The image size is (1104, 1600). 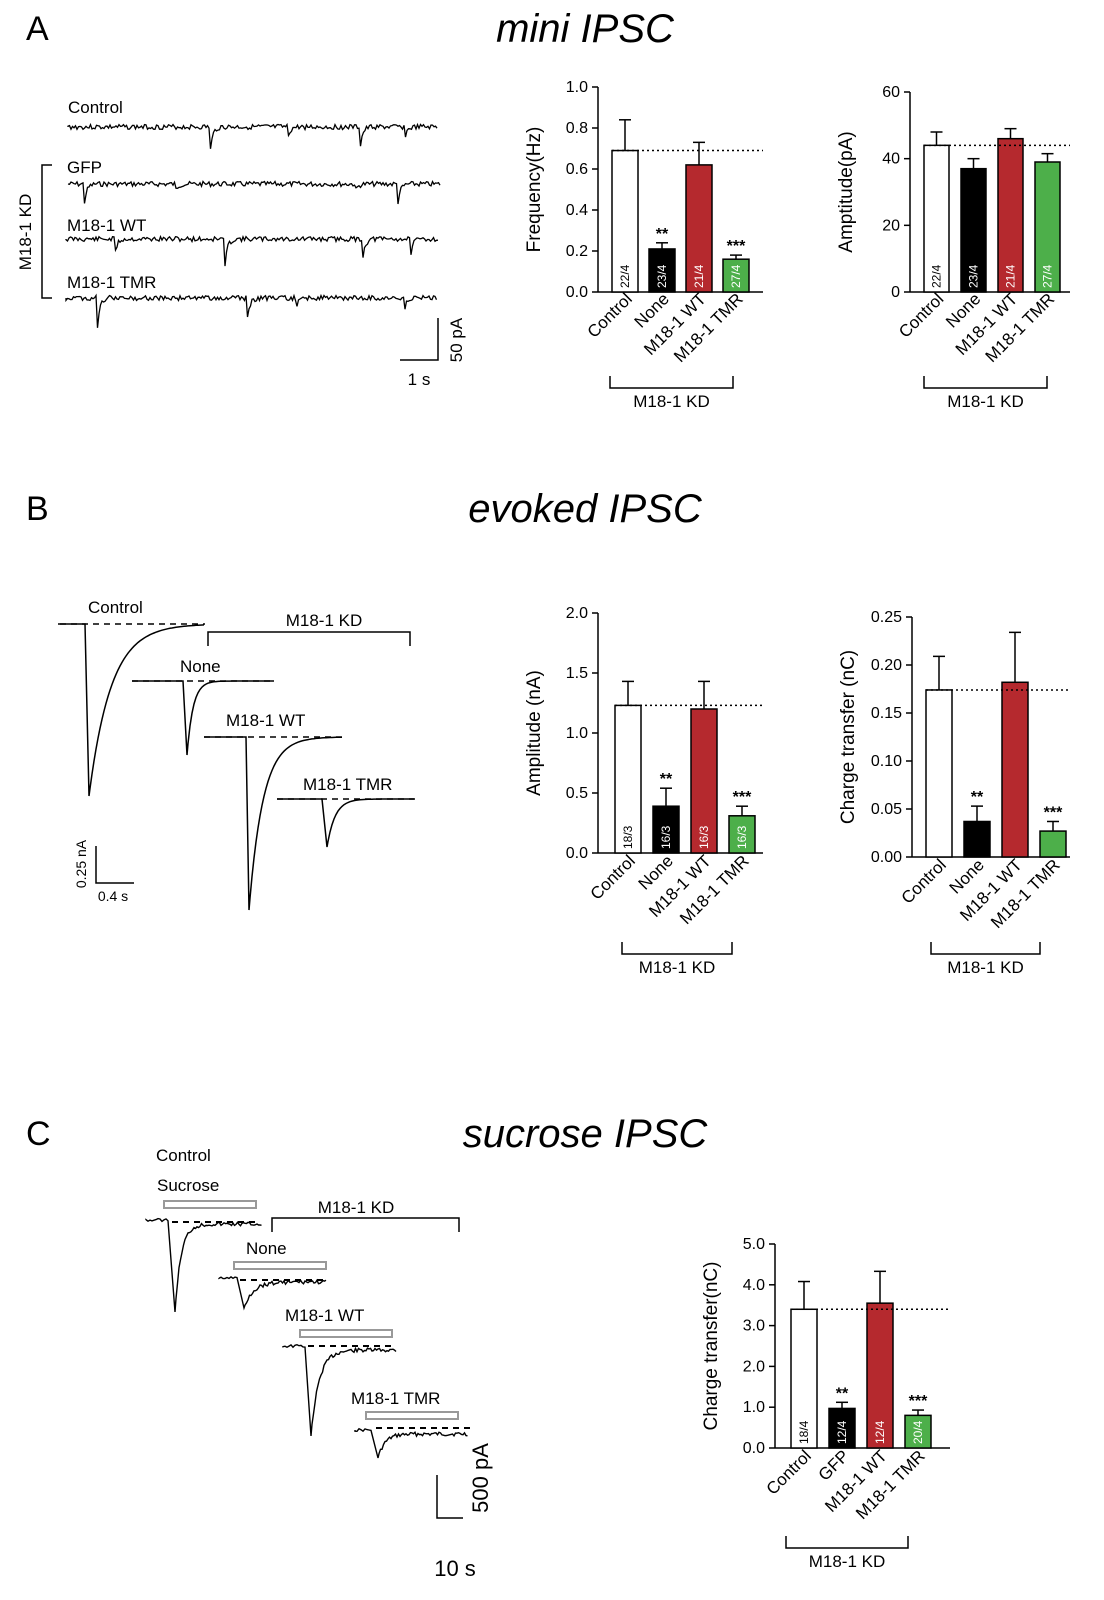 What do you see at coordinates (585, 29) in the screenshot?
I see `section-title-mini: mini IPSC` at bounding box center [585, 29].